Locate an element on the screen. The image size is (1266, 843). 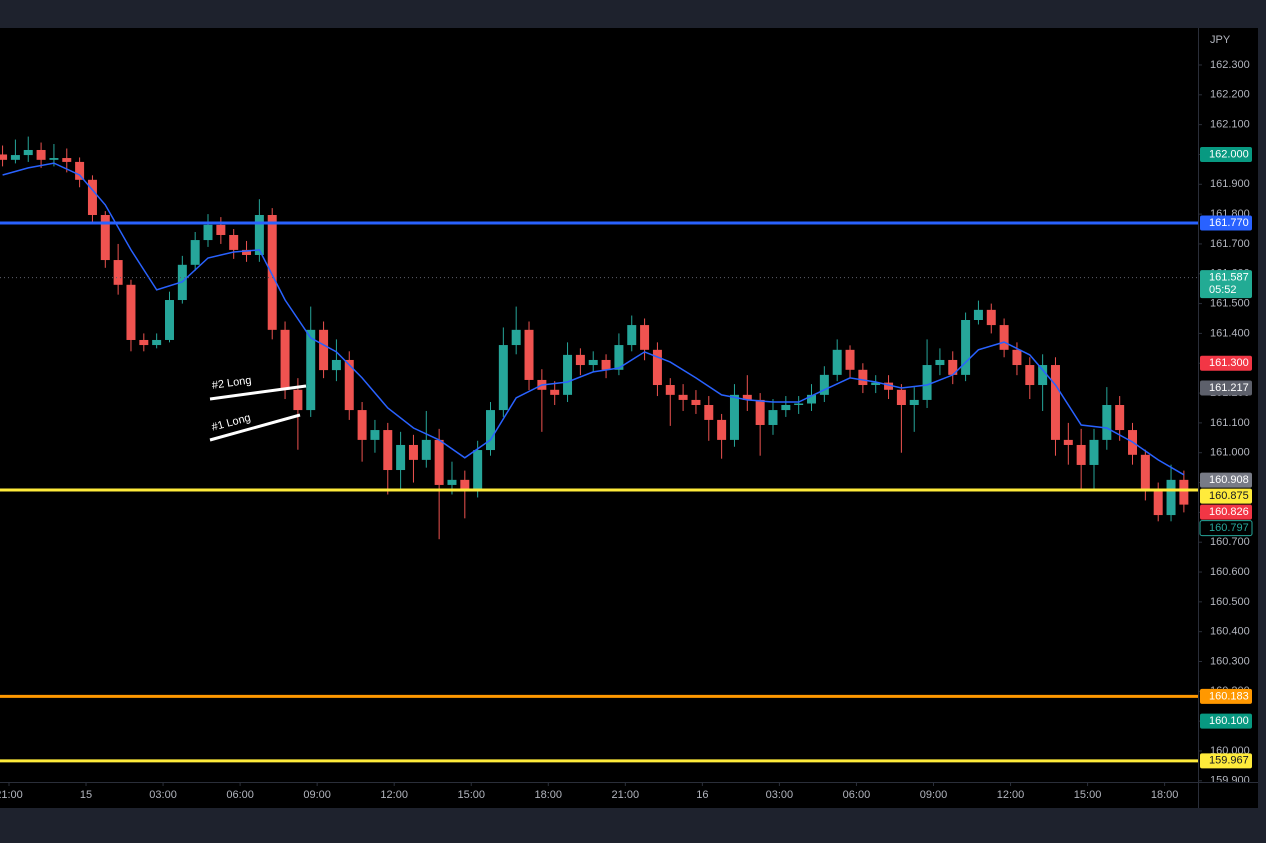
price-badge-label: 160.183 is located at coordinates (1229, 696).